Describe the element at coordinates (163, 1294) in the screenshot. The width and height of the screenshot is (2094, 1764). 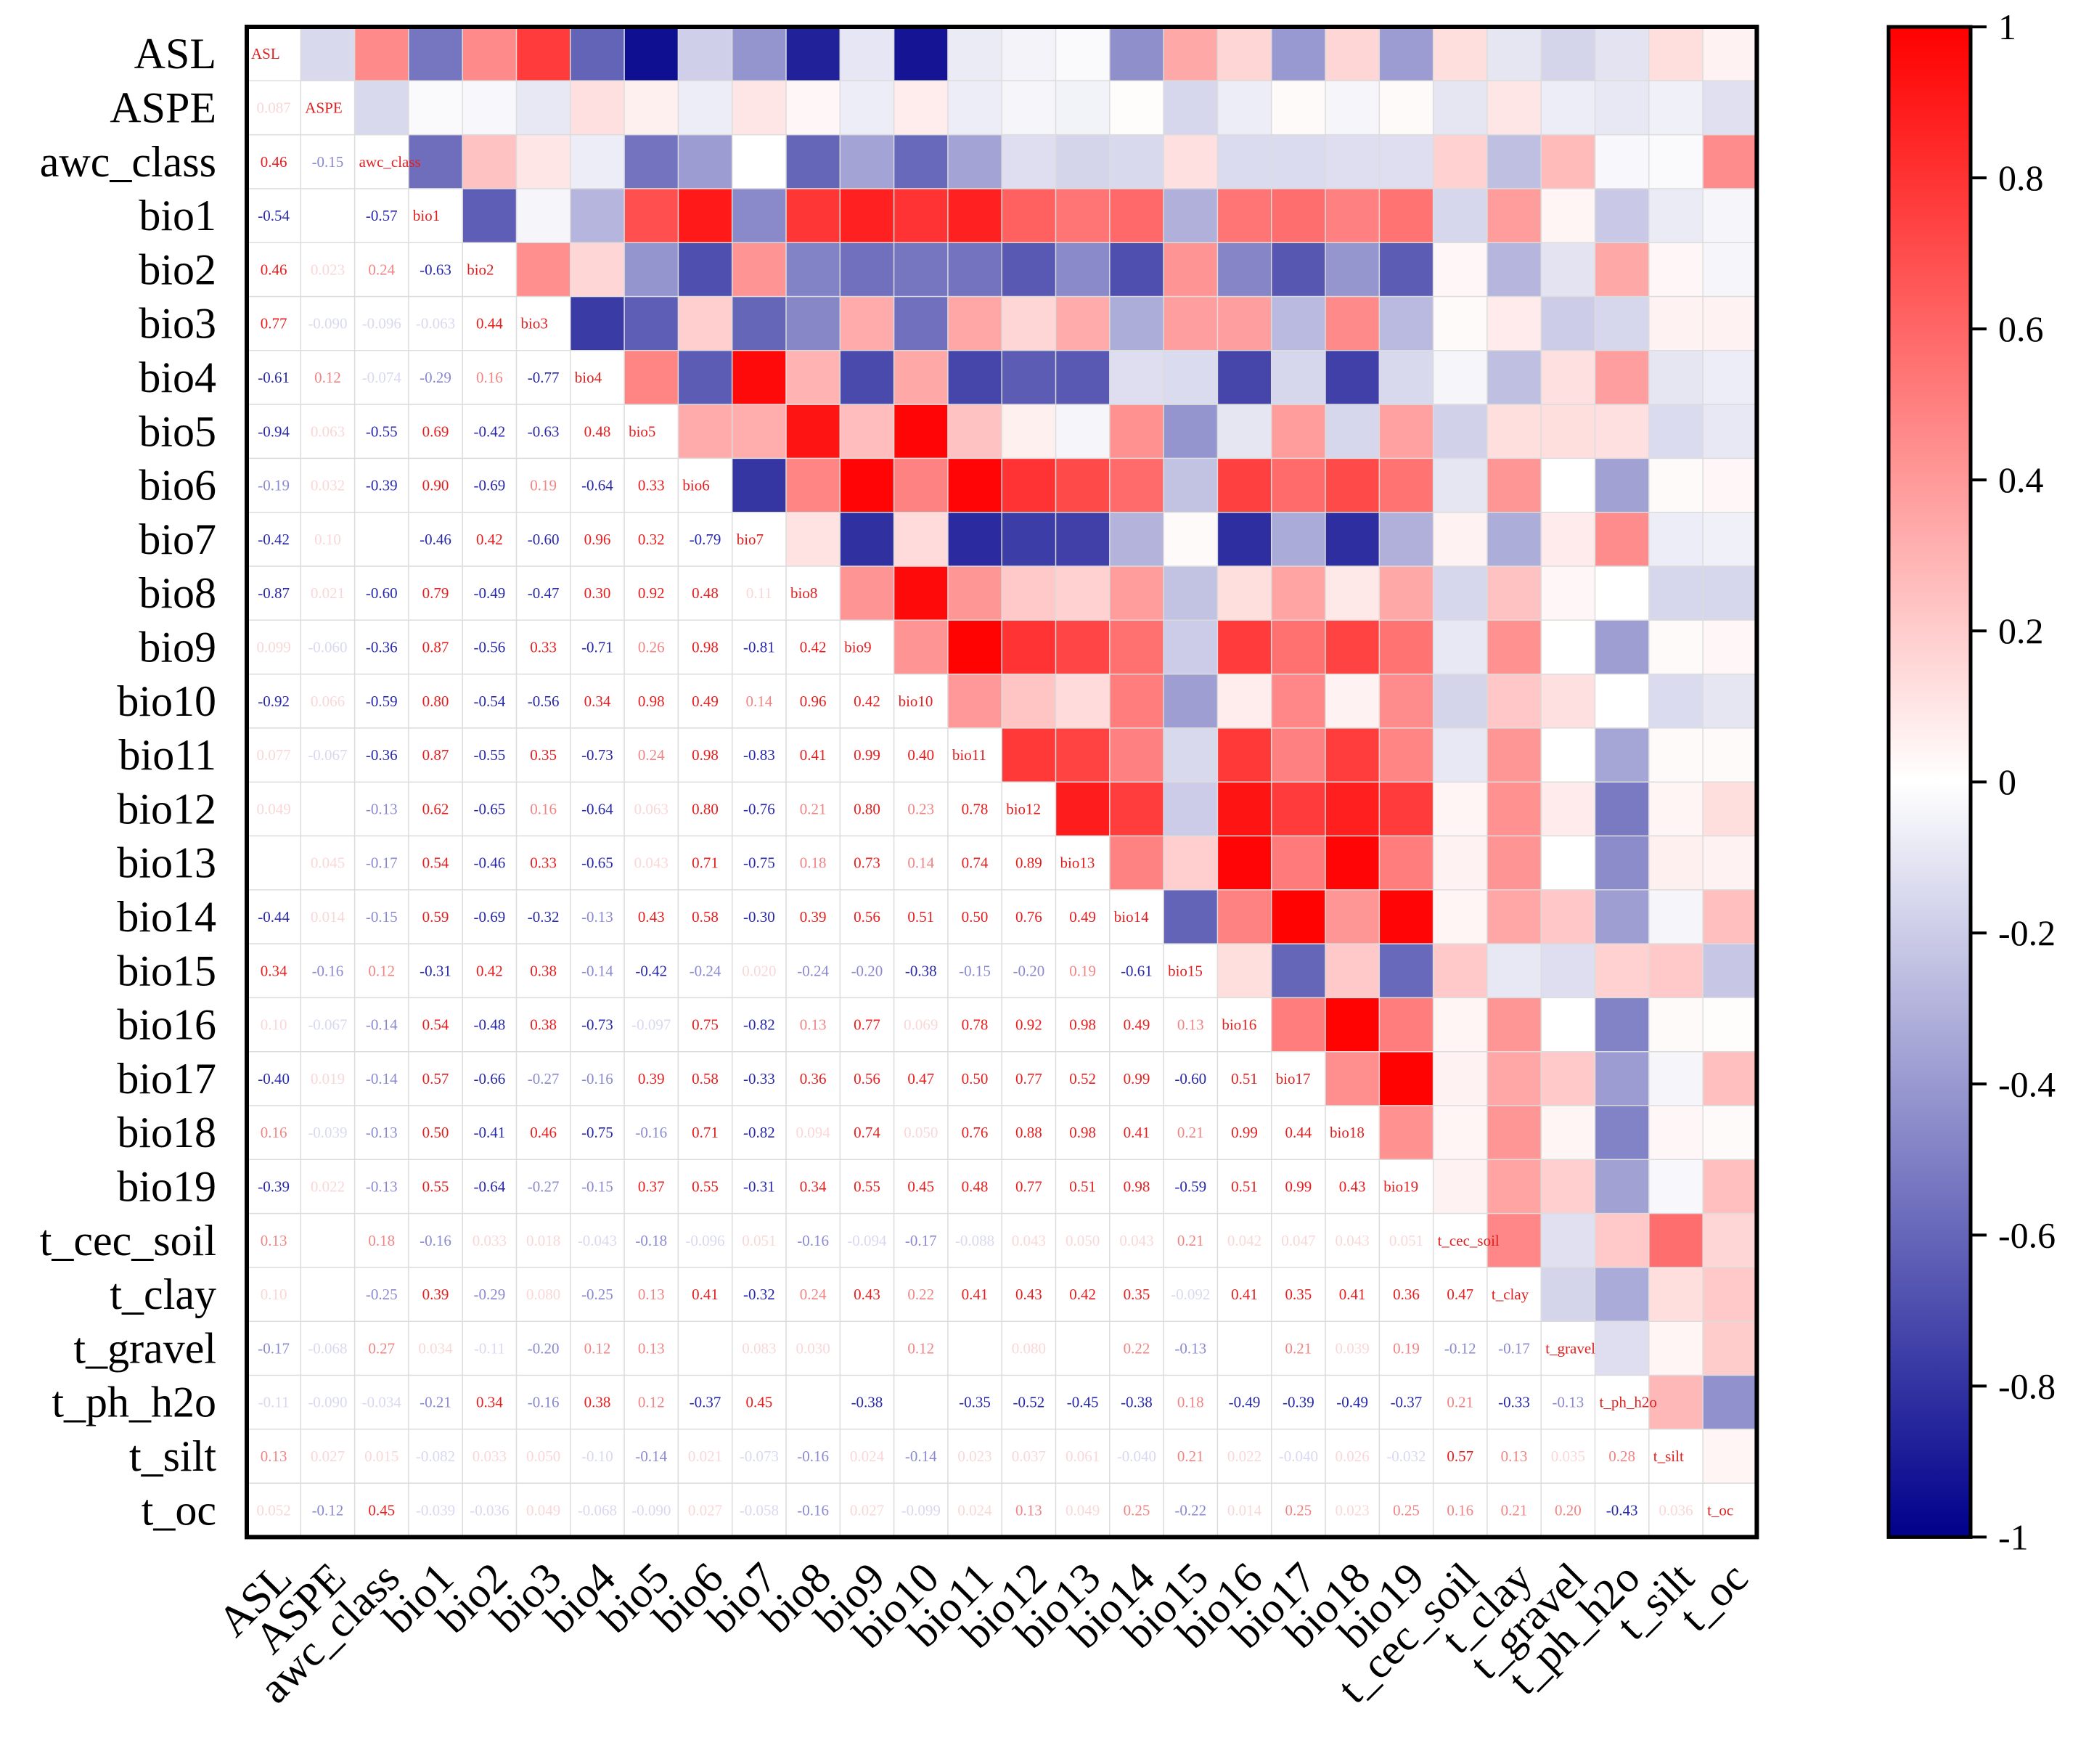
I see `row-label: t_clay` at that location.